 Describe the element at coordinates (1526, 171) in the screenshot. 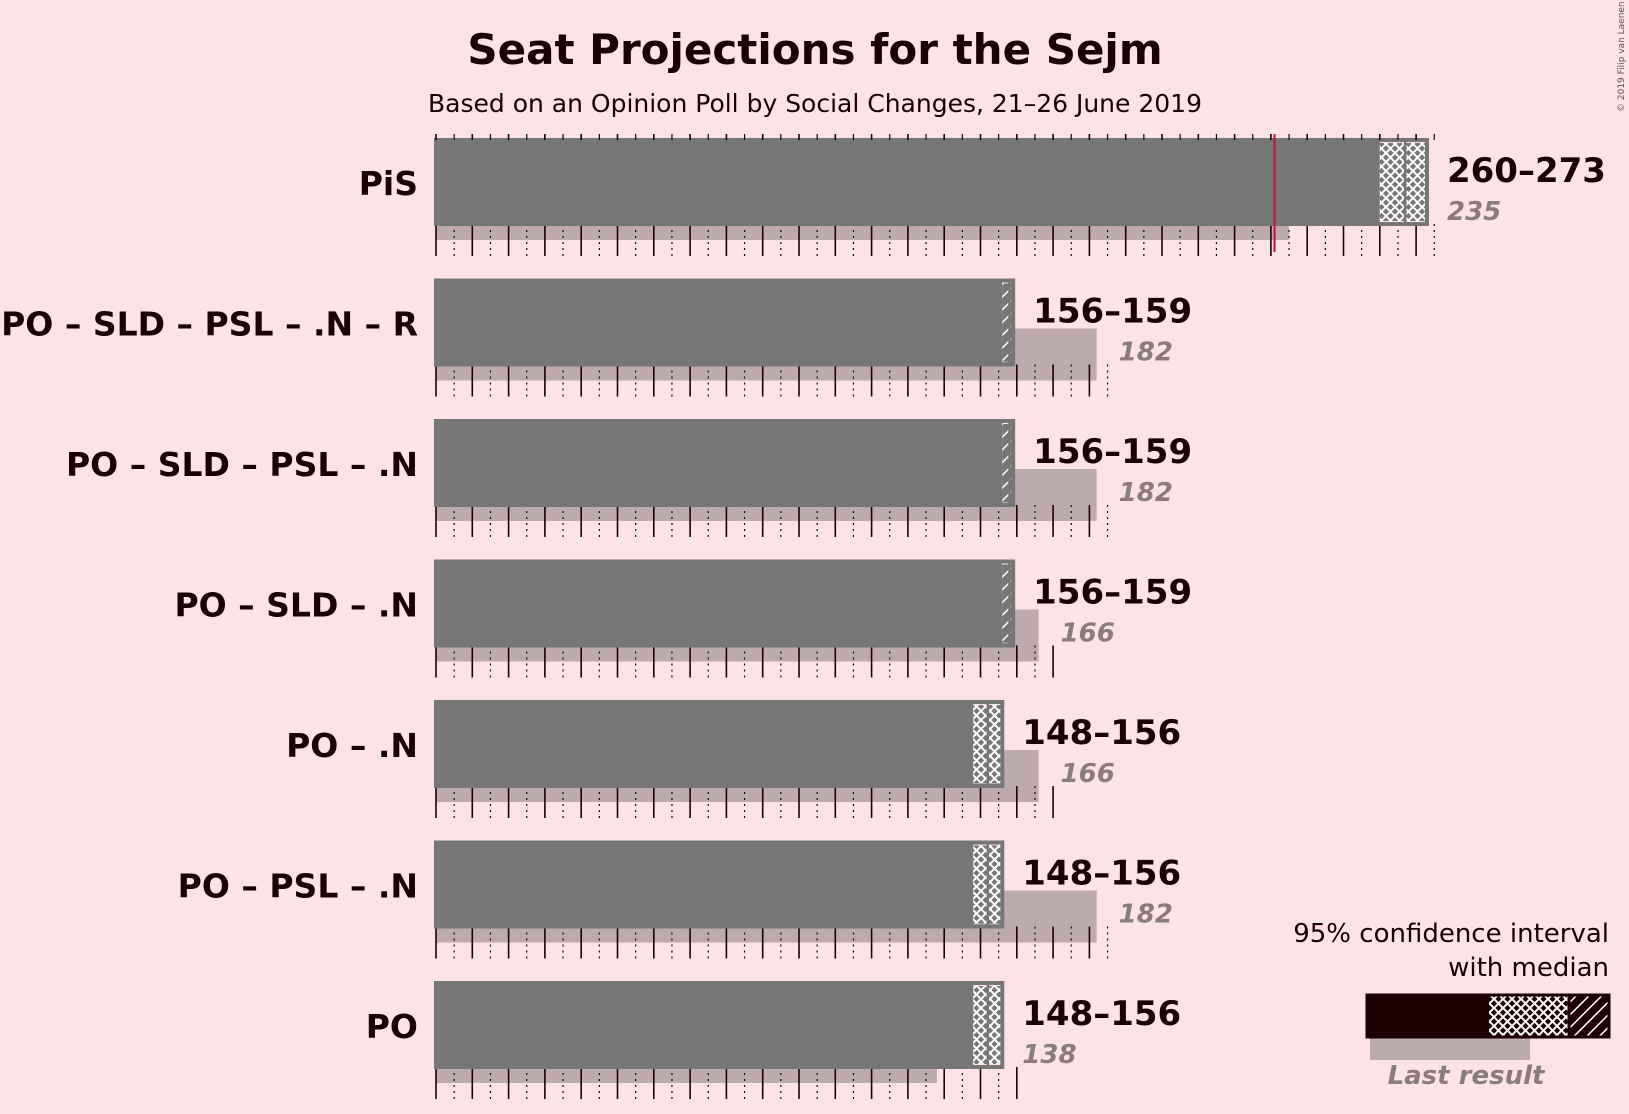

I see `range-label: 260–273` at that location.